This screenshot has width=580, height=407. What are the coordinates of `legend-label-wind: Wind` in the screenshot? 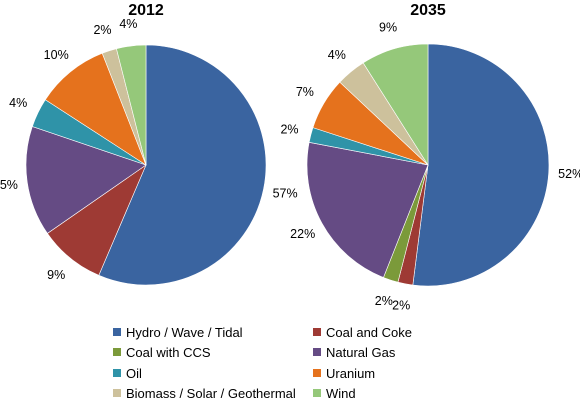 It's located at (341, 393).